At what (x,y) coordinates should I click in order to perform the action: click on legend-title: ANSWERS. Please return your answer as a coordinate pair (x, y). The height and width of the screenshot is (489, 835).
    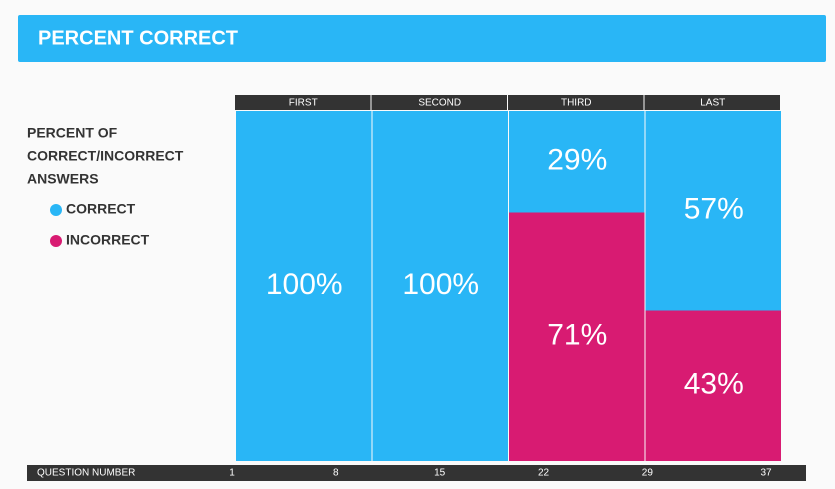
    Looking at the image, I should click on (63, 179).